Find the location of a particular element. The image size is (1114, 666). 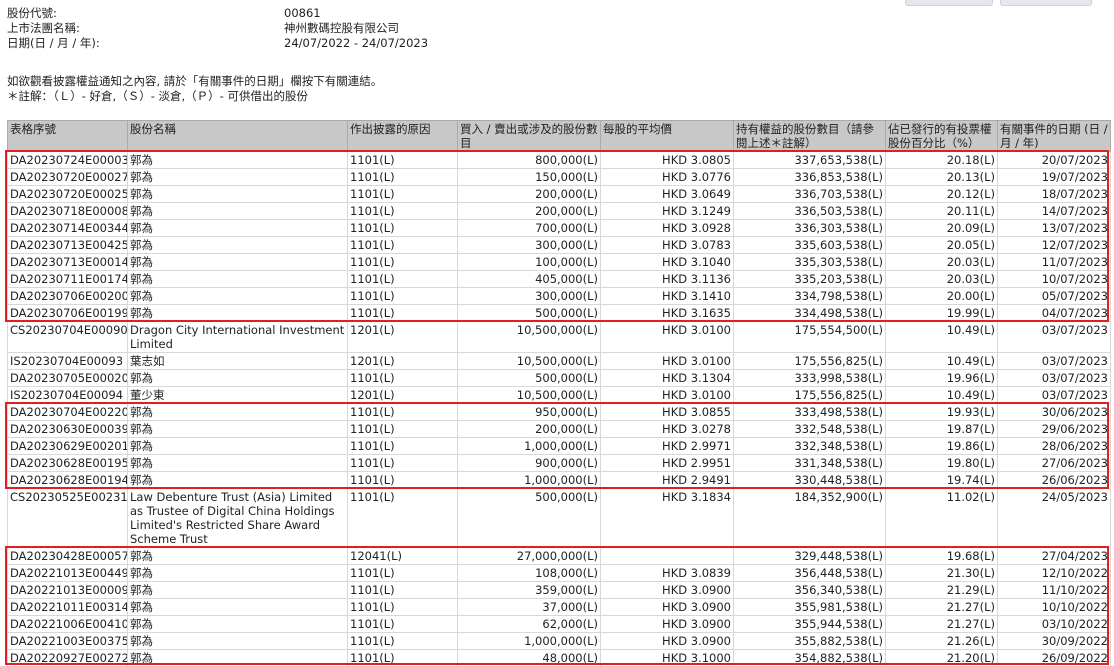

cell: 26/06/2023 is located at coordinates (1054, 480).